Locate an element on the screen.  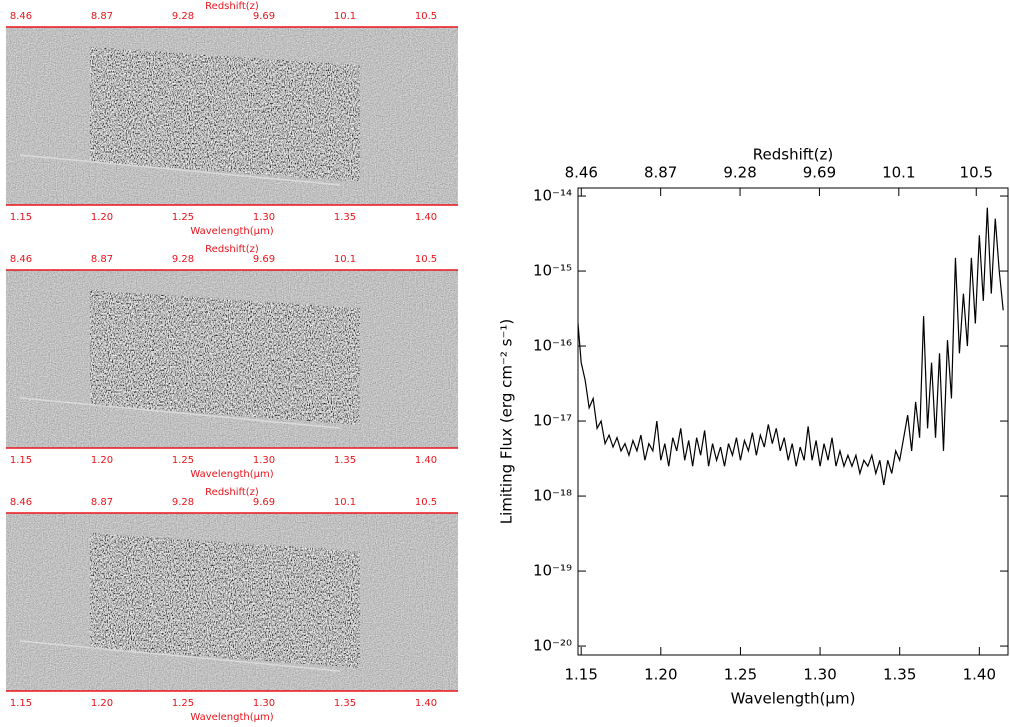
y-tick-label: 10⁻²⁰ is located at coordinates (552, 646).